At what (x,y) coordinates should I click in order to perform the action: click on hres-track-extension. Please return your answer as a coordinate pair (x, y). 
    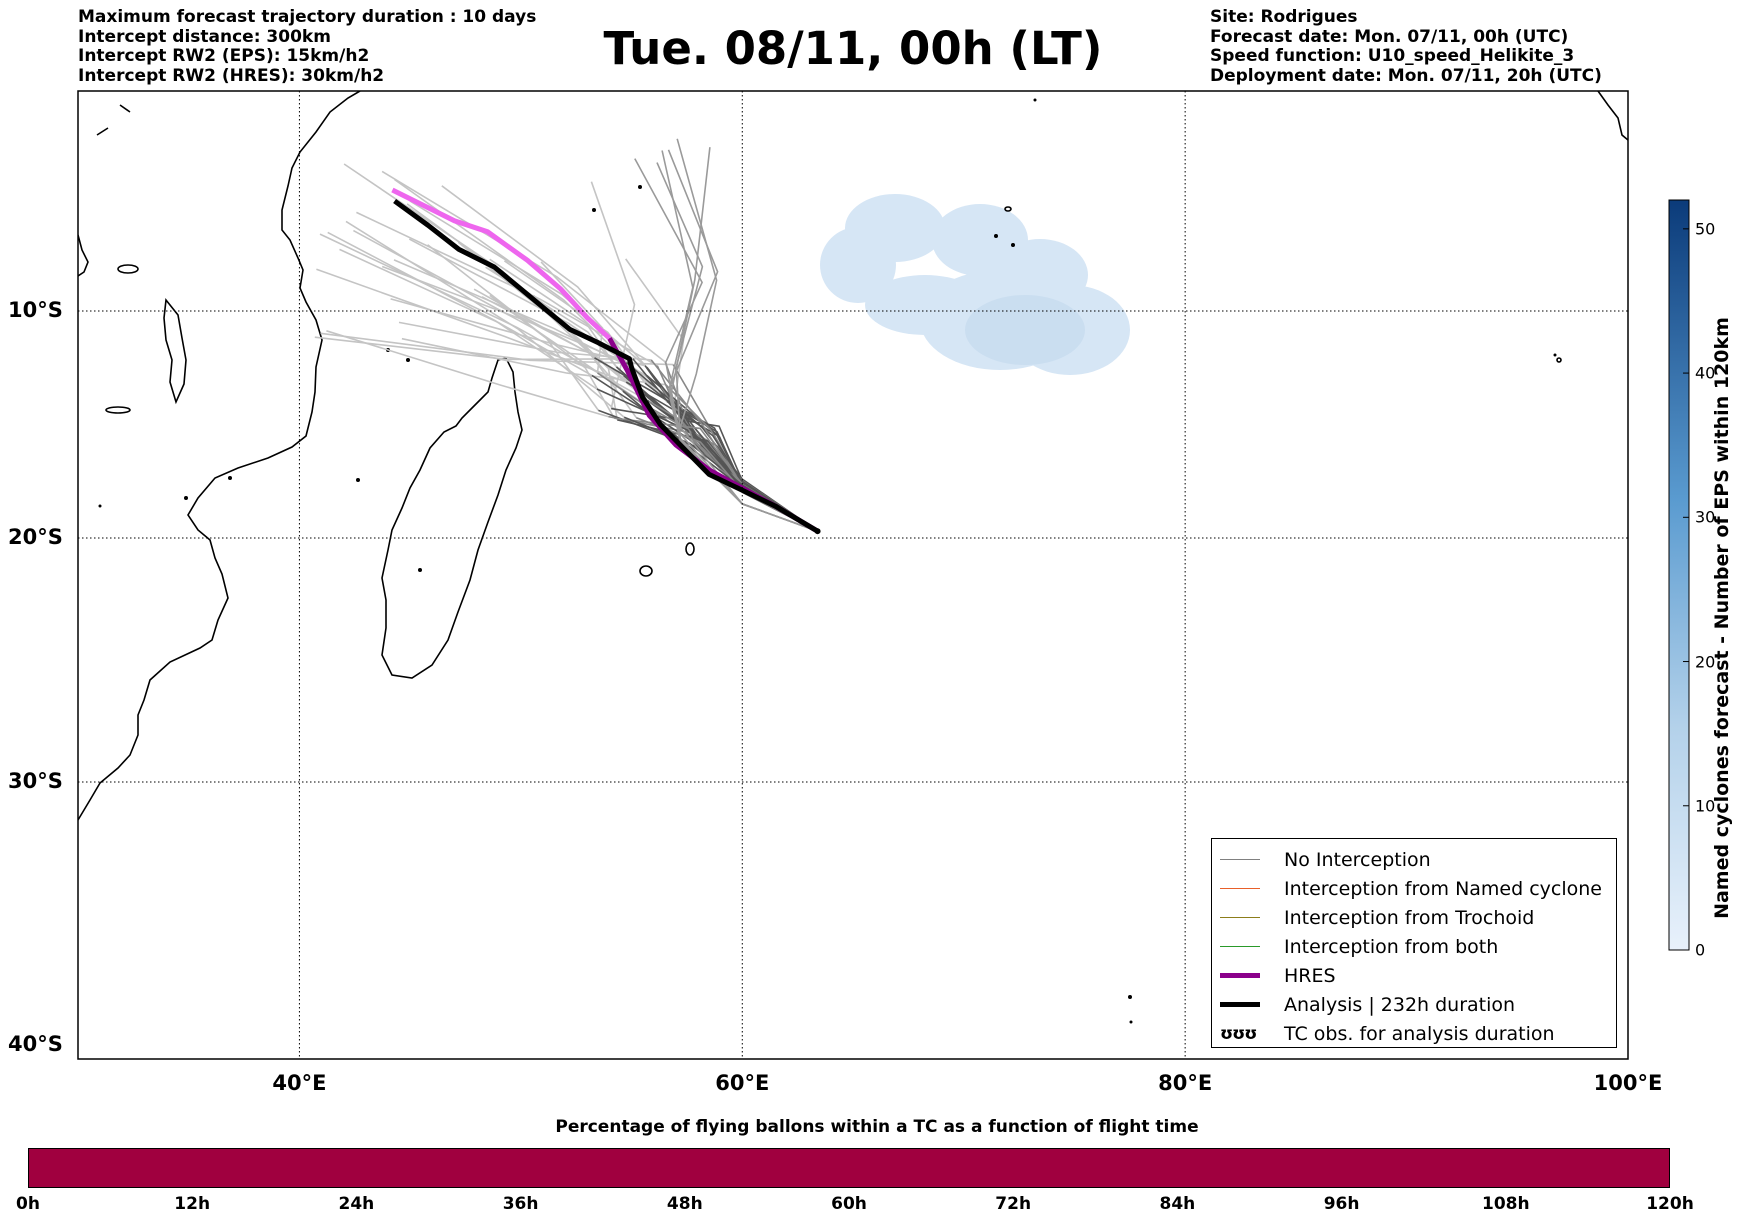
    Looking at the image, I should click on (501, 264).